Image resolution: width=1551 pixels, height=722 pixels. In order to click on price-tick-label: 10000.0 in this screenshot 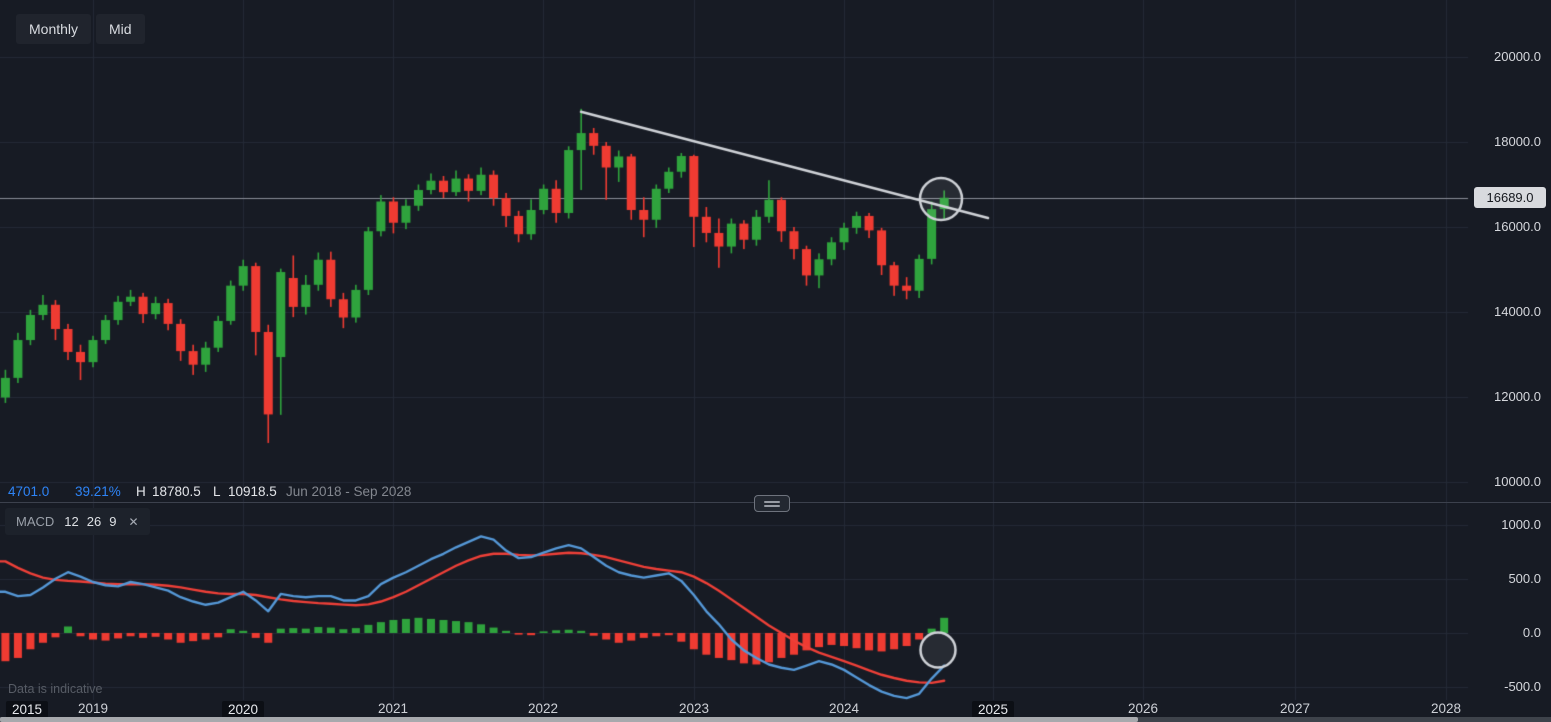, I will do `click(1517, 481)`.